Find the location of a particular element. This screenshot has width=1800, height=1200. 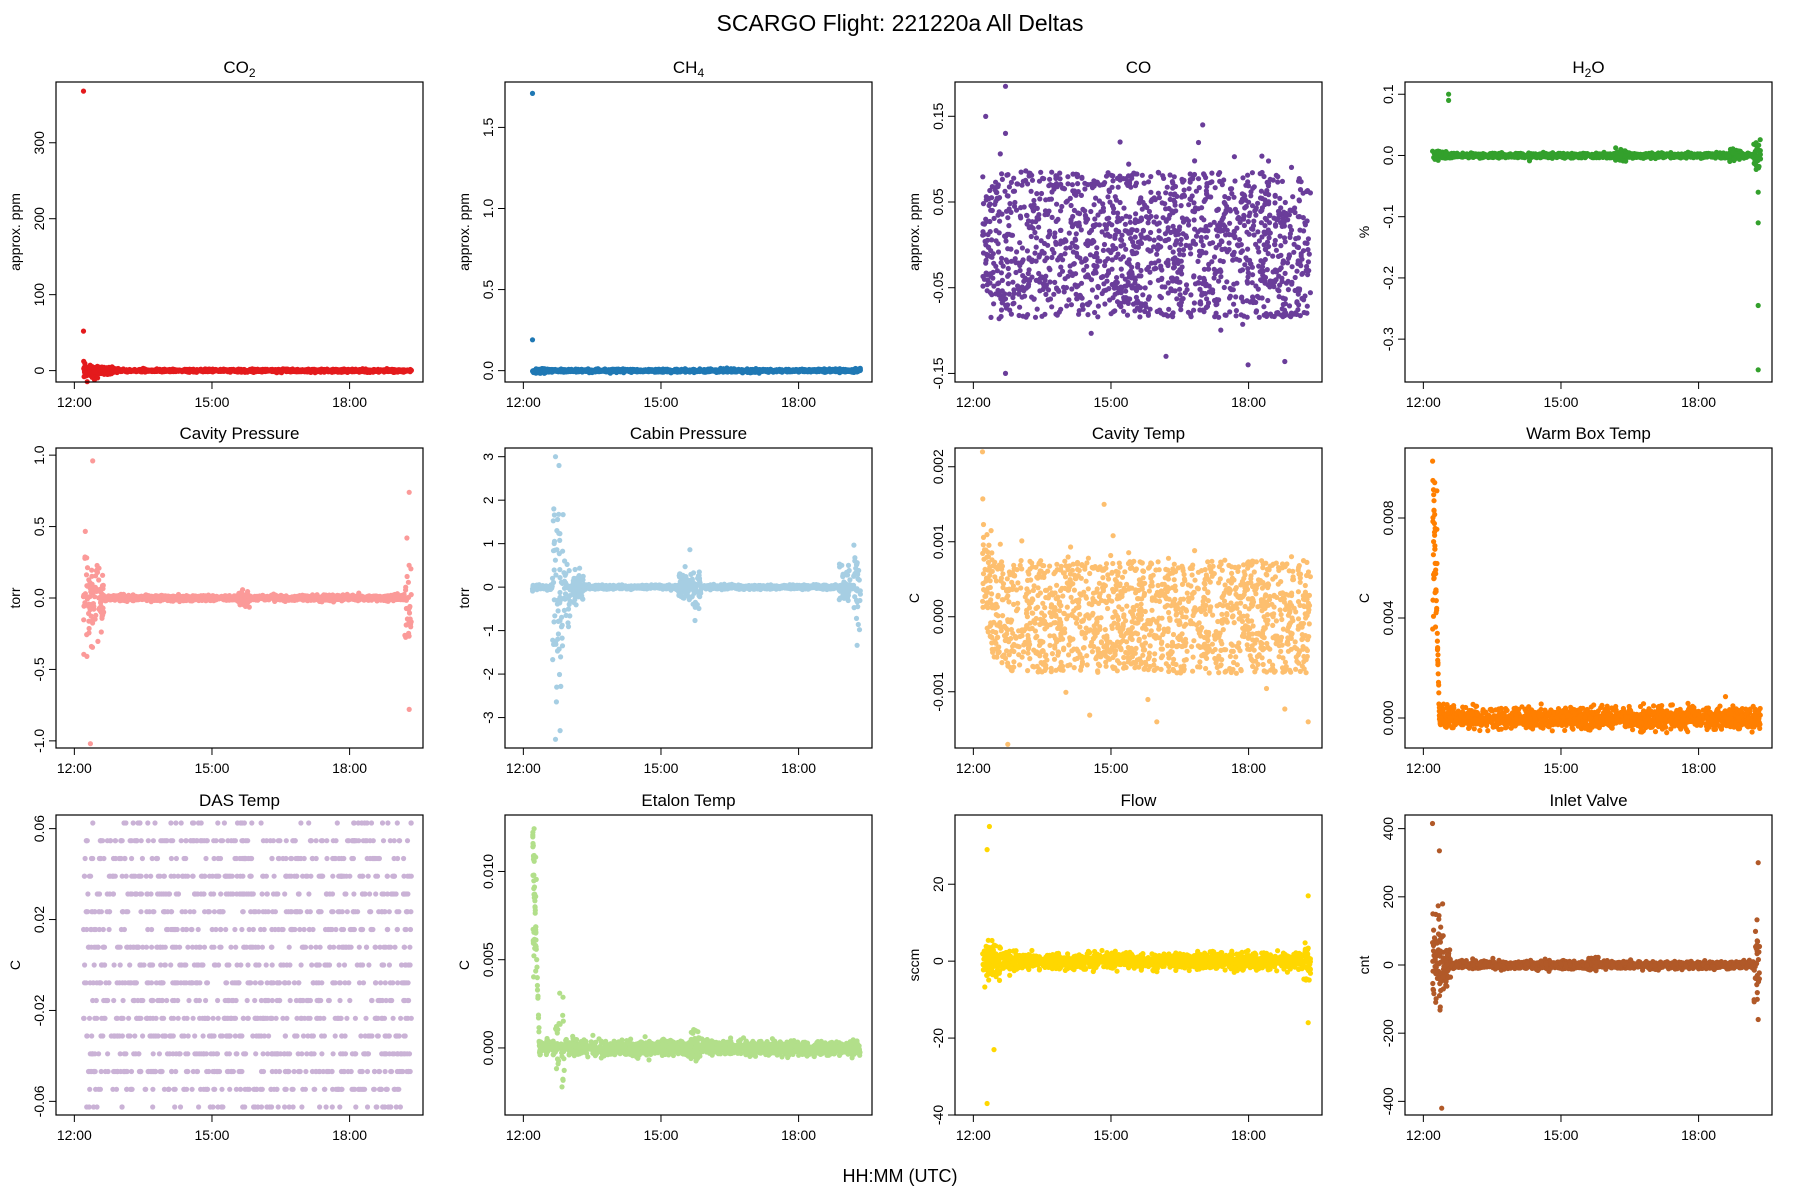

y-tick-label: -0.05 is located at coordinates (938, 288).